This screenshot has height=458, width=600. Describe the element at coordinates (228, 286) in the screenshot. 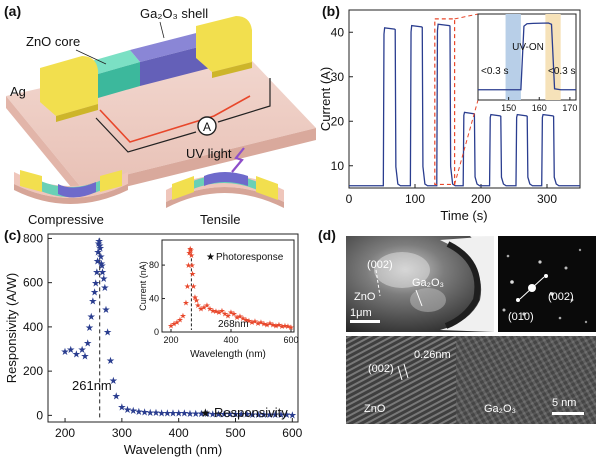

I see `photoresponse-inset-axes` at that location.